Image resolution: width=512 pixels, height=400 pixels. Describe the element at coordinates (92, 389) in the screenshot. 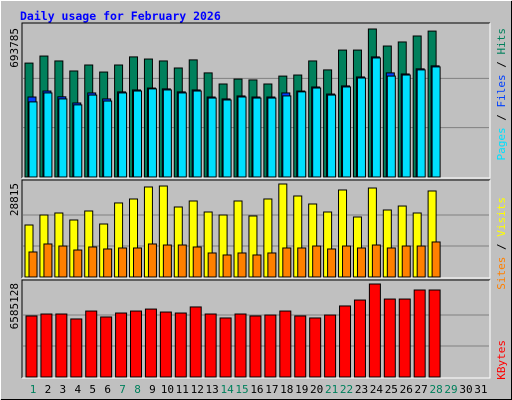

I see `x-tick-label: 5` at that location.